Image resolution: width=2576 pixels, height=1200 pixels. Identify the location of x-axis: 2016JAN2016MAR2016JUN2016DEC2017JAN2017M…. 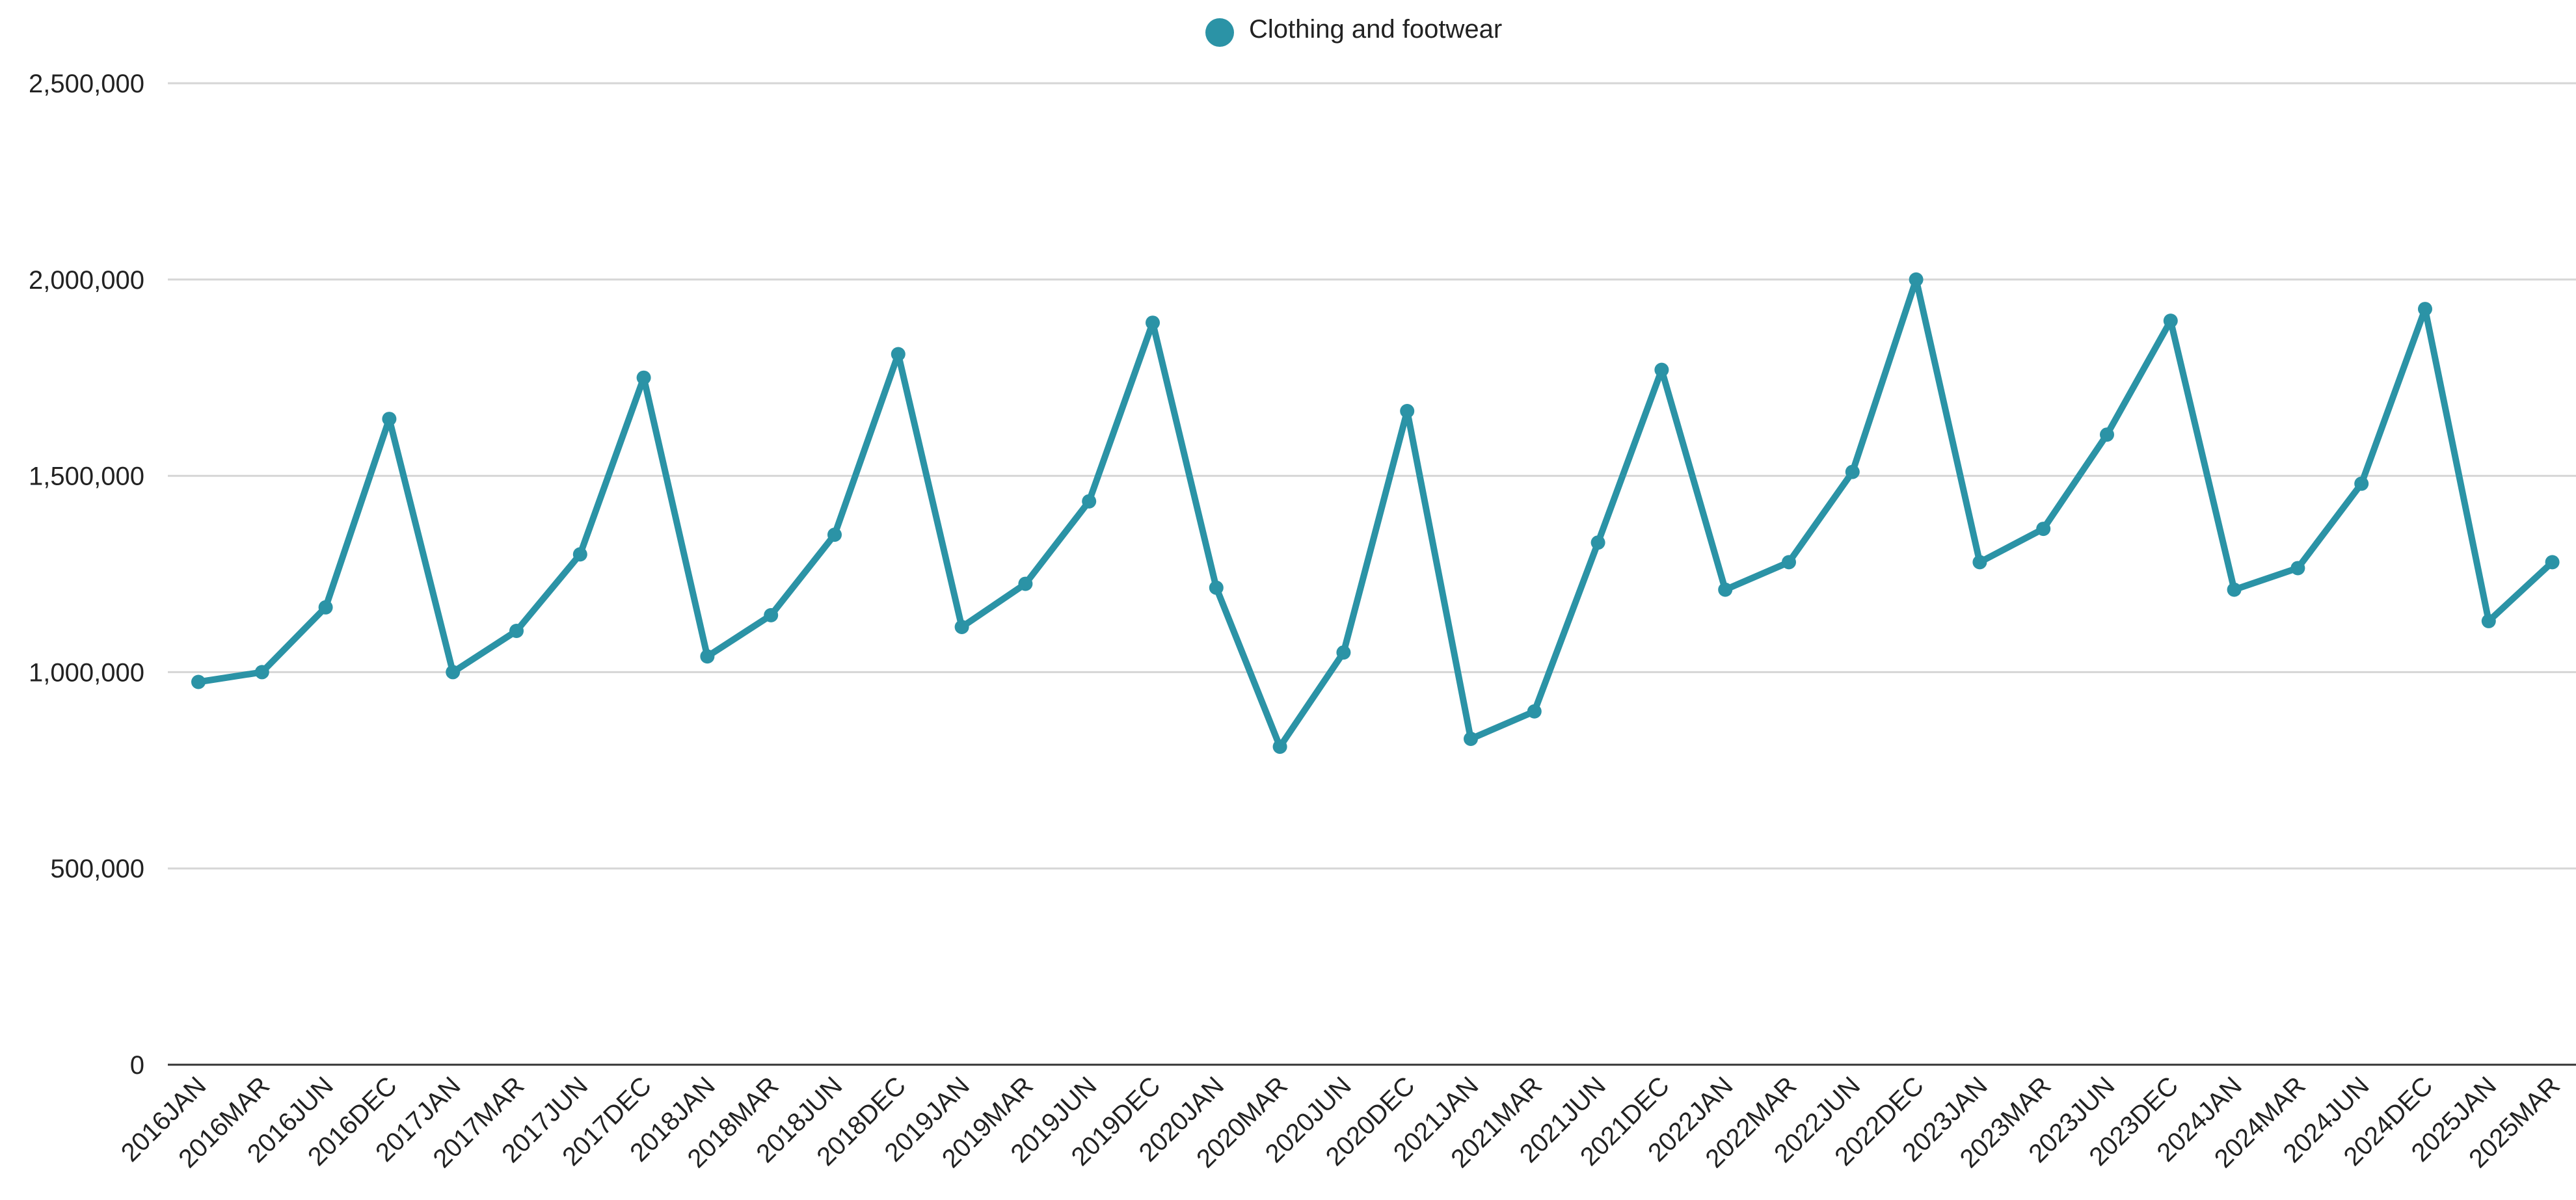
(1341, 1122).